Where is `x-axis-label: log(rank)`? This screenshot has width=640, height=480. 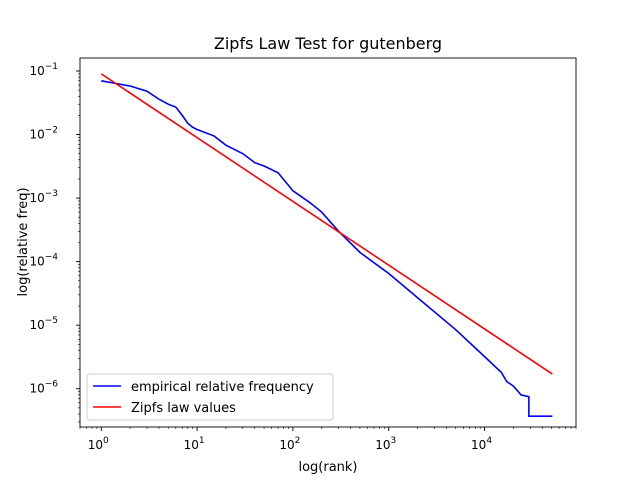 x-axis-label: log(rank) is located at coordinates (327, 467).